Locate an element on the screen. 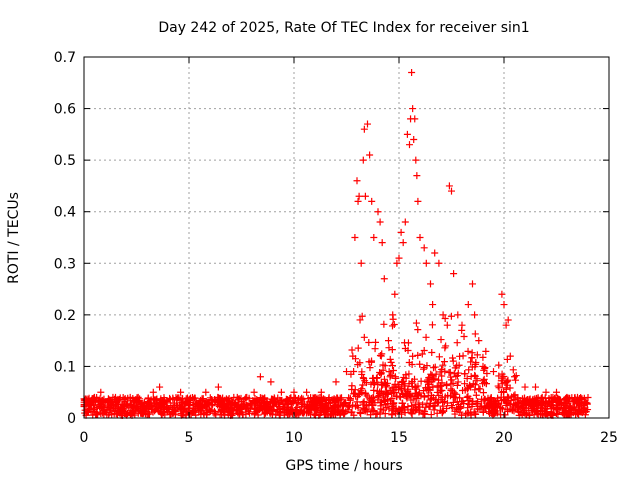  x-tick-label: 10 is located at coordinates (294, 438).